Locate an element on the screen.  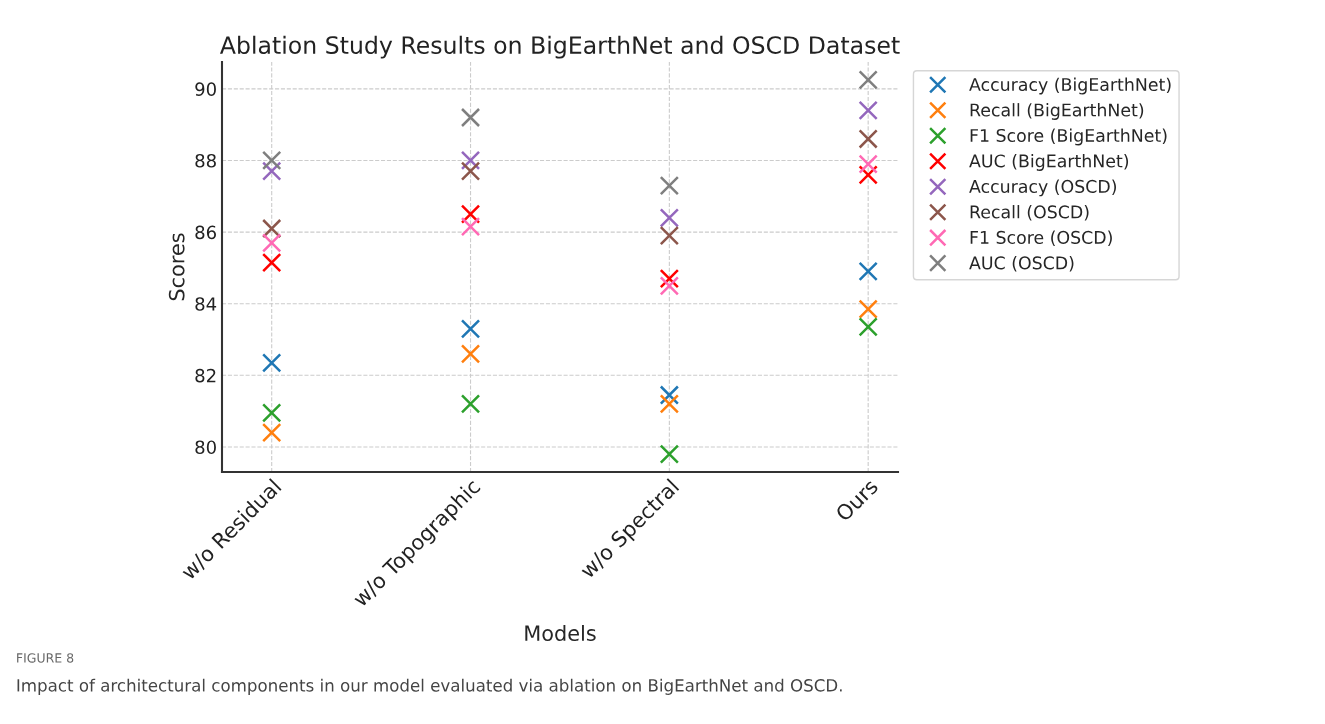
legend-label: F1 Score (OSCD) is located at coordinates (1041, 238).